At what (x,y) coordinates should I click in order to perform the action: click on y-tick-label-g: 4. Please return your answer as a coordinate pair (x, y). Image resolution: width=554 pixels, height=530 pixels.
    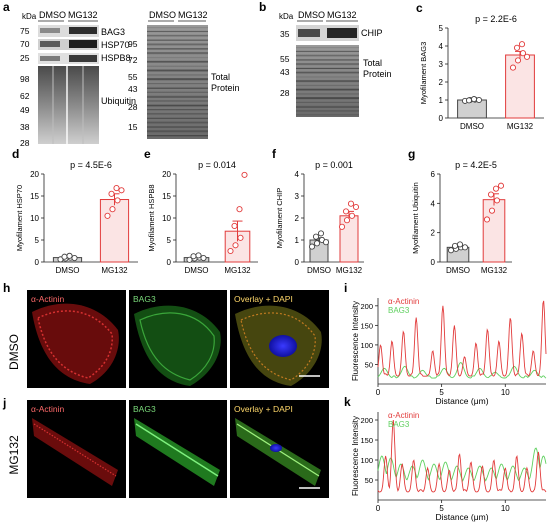
    Looking at the image, I should click on (433, 203).